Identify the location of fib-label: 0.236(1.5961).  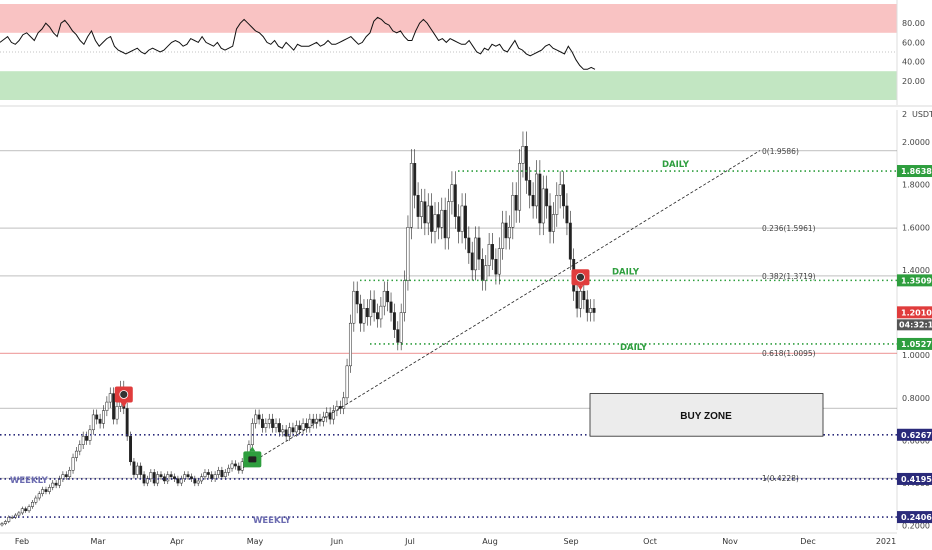
(789, 228).